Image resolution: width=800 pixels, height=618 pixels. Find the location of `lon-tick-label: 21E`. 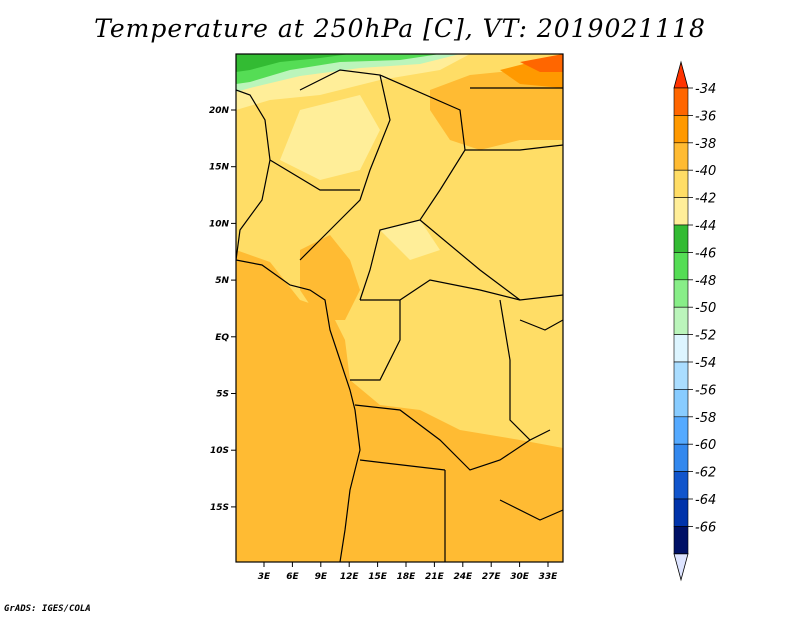

lon-tick-label: 21E is located at coordinates (435, 577).